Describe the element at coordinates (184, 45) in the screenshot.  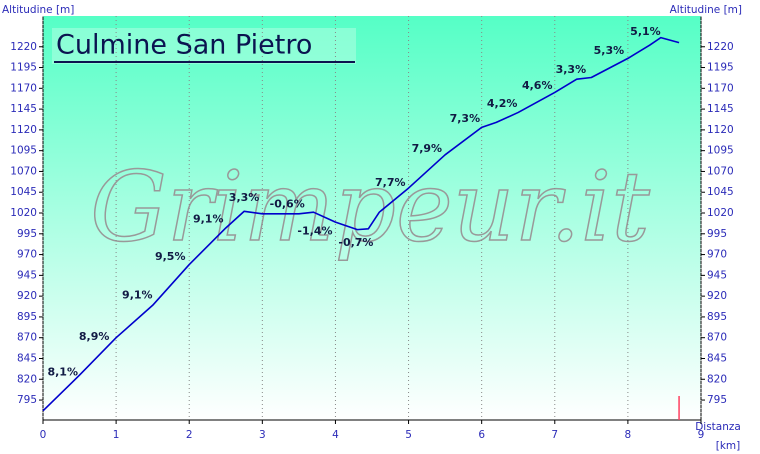
I see `chart-title: Culmine San Pietro` at that location.